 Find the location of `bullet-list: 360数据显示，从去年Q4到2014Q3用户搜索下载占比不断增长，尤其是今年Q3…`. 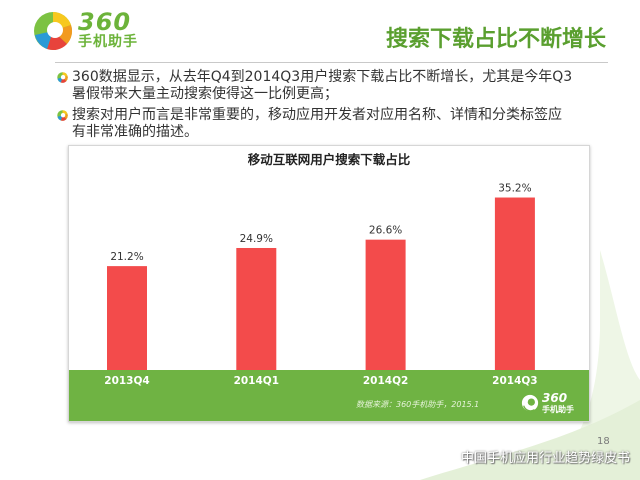

bullet-list: 360数据显示，从去年Q4到2014Q3用户搜索下载占比不断增长，尤其是今年Q3… is located at coordinates (326, 107).